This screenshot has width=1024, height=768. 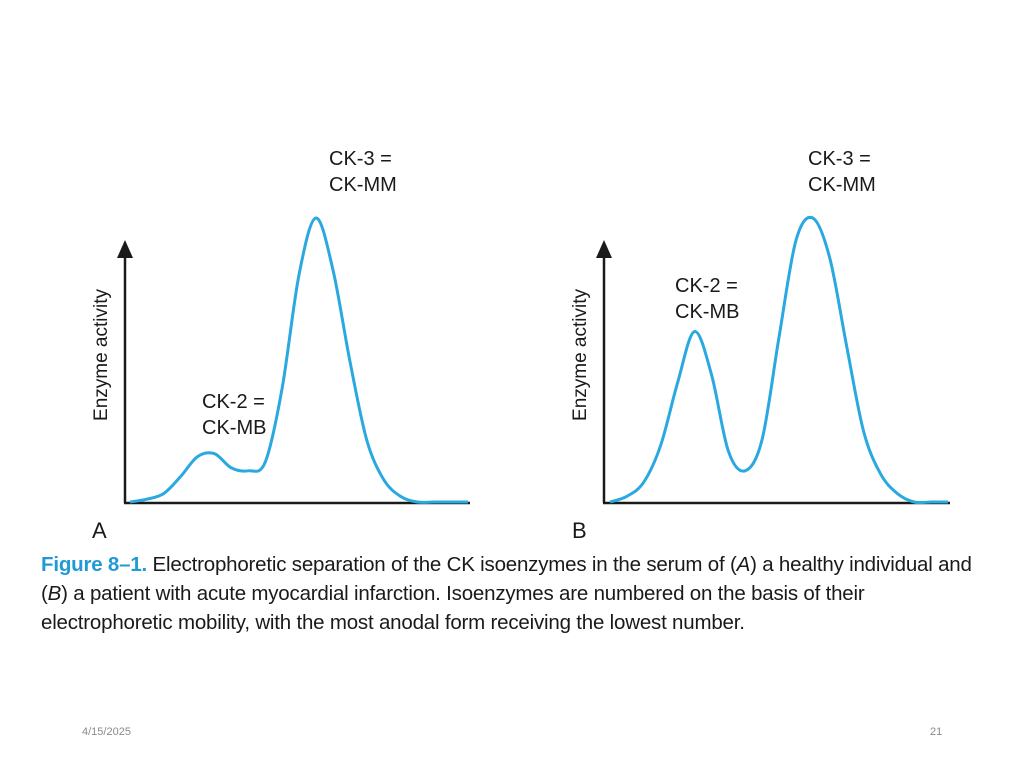 I want to click on panel-a-label: A, so click(x=99, y=530).